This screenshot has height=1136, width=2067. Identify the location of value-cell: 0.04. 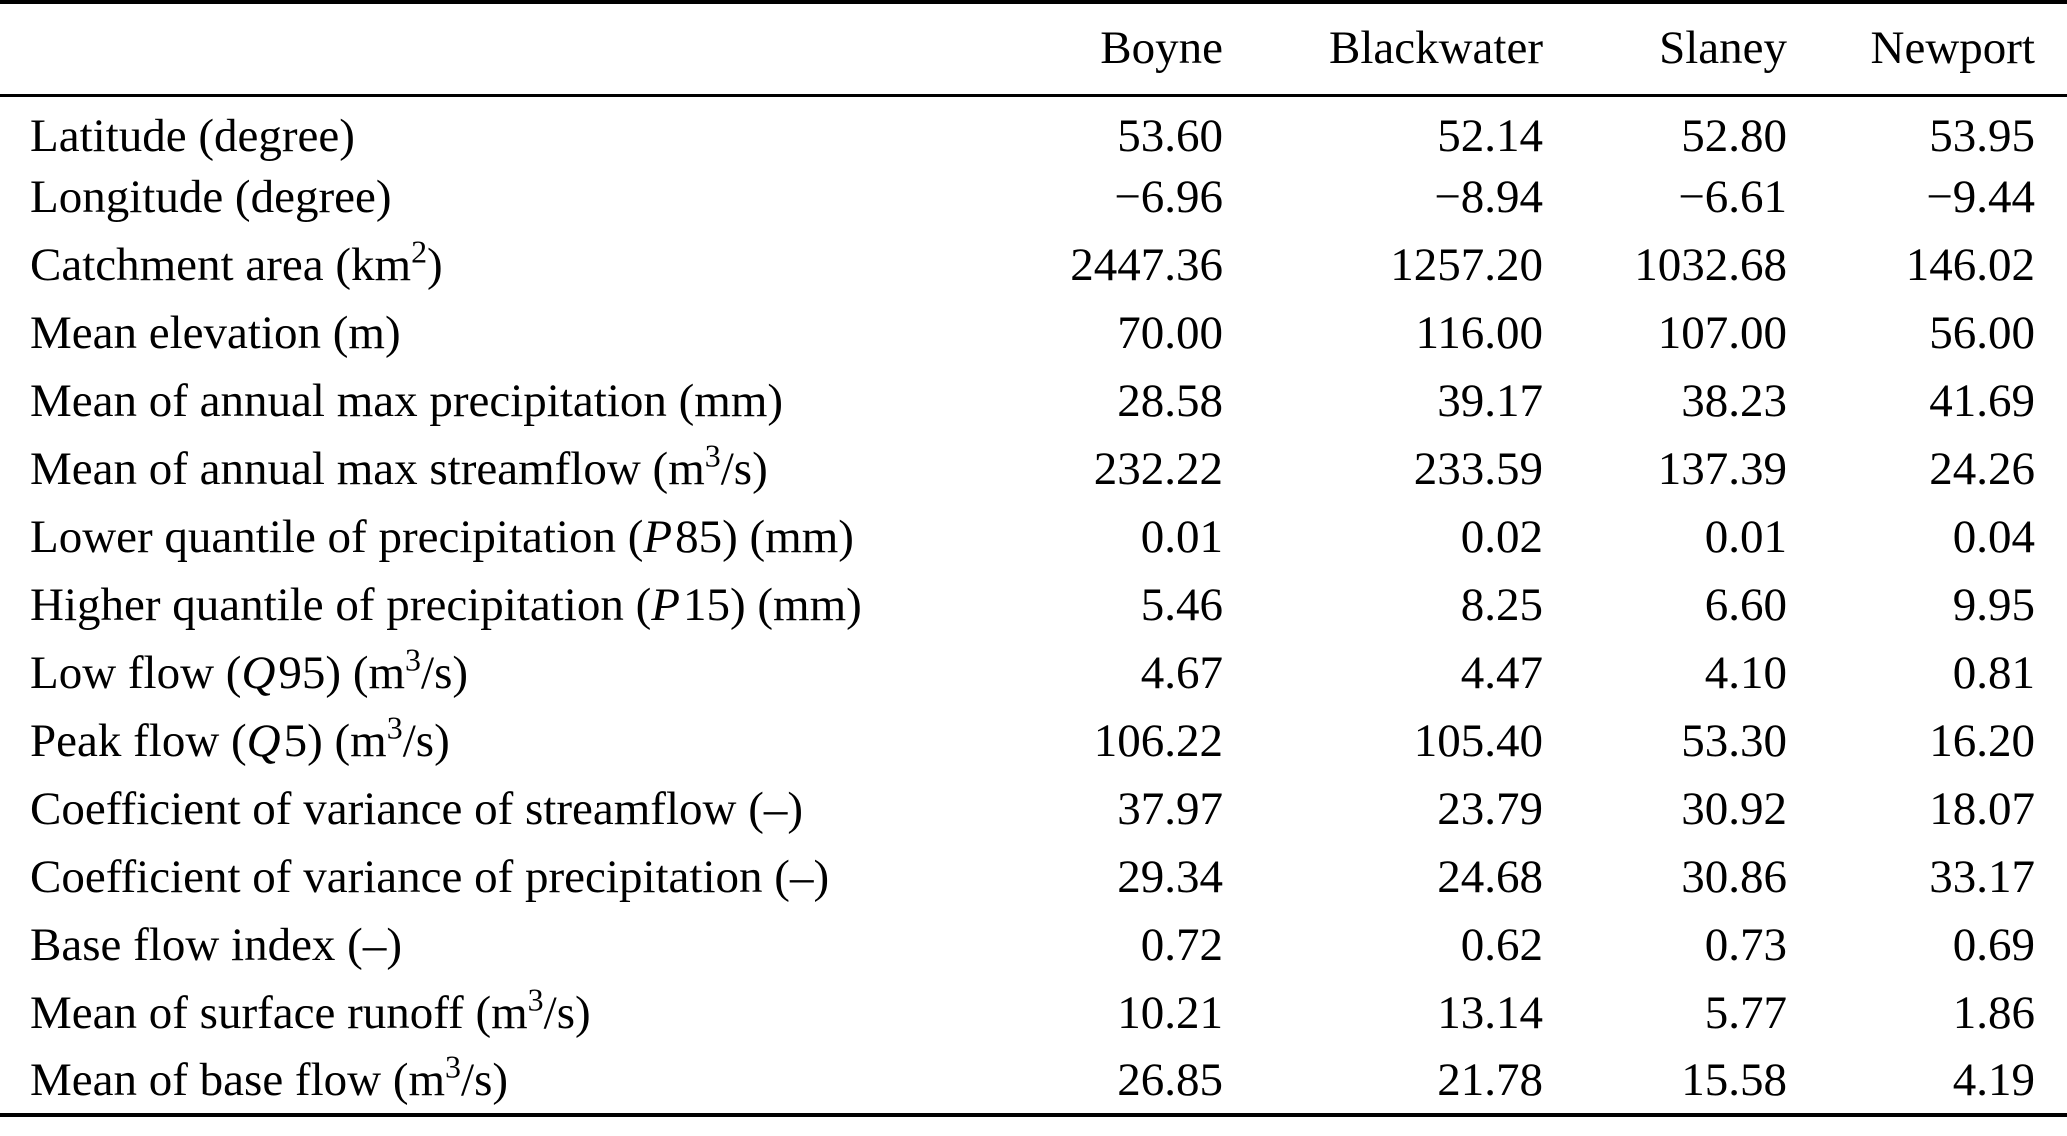
(1993, 536).